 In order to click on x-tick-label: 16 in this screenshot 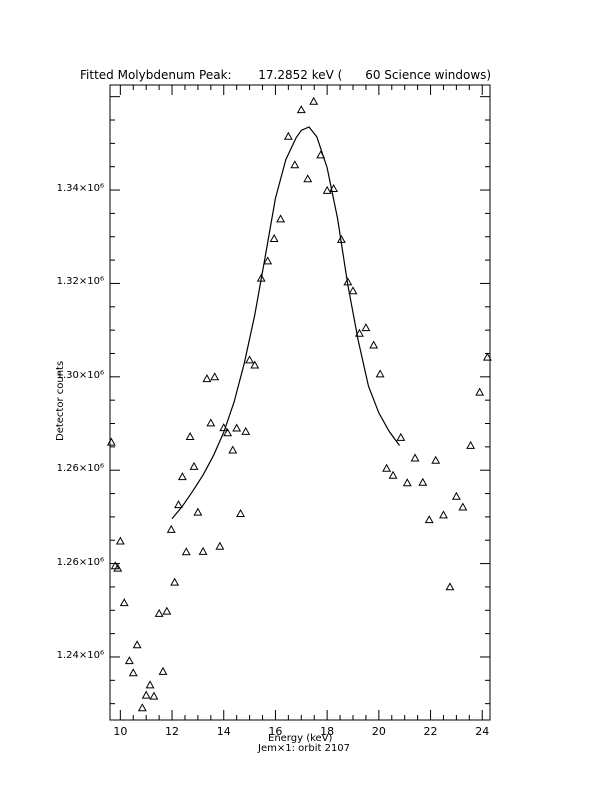, I will do `click(275, 731)`.